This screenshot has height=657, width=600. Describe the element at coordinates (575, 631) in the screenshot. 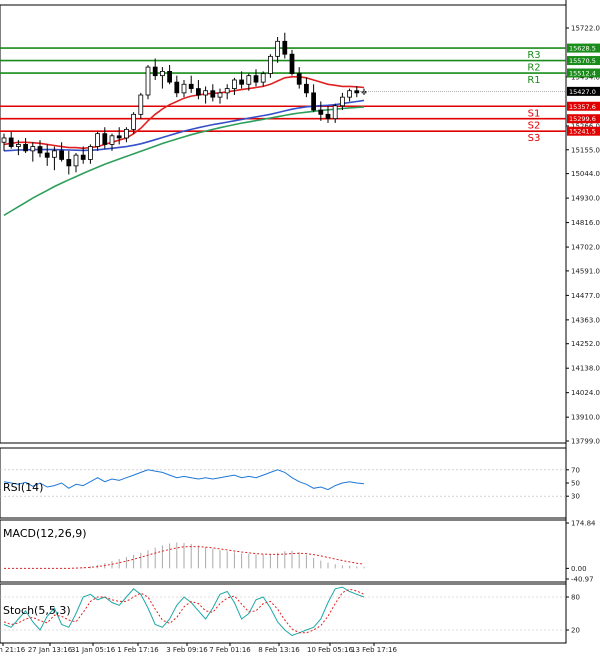

I see `stoch-tick-label: 20` at that location.